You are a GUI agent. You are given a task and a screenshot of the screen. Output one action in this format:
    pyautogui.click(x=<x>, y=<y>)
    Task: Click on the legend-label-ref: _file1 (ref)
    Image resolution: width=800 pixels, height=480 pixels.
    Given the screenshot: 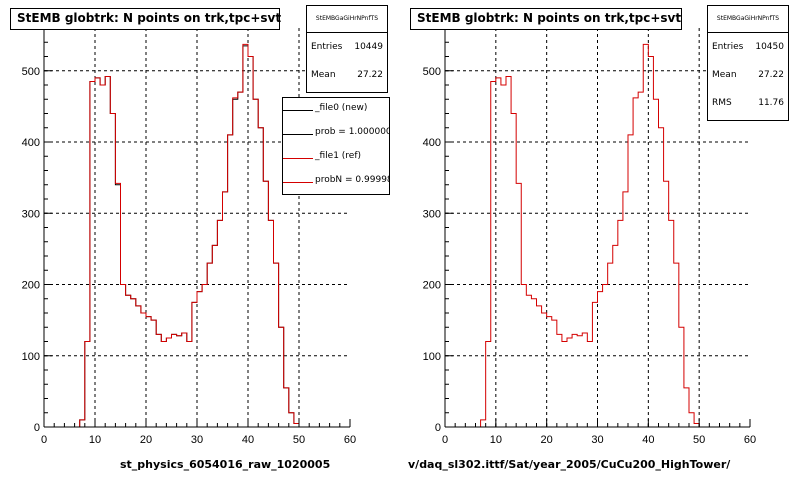 What is the action you would take?
    pyautogui.click(x=338, y=156)
    